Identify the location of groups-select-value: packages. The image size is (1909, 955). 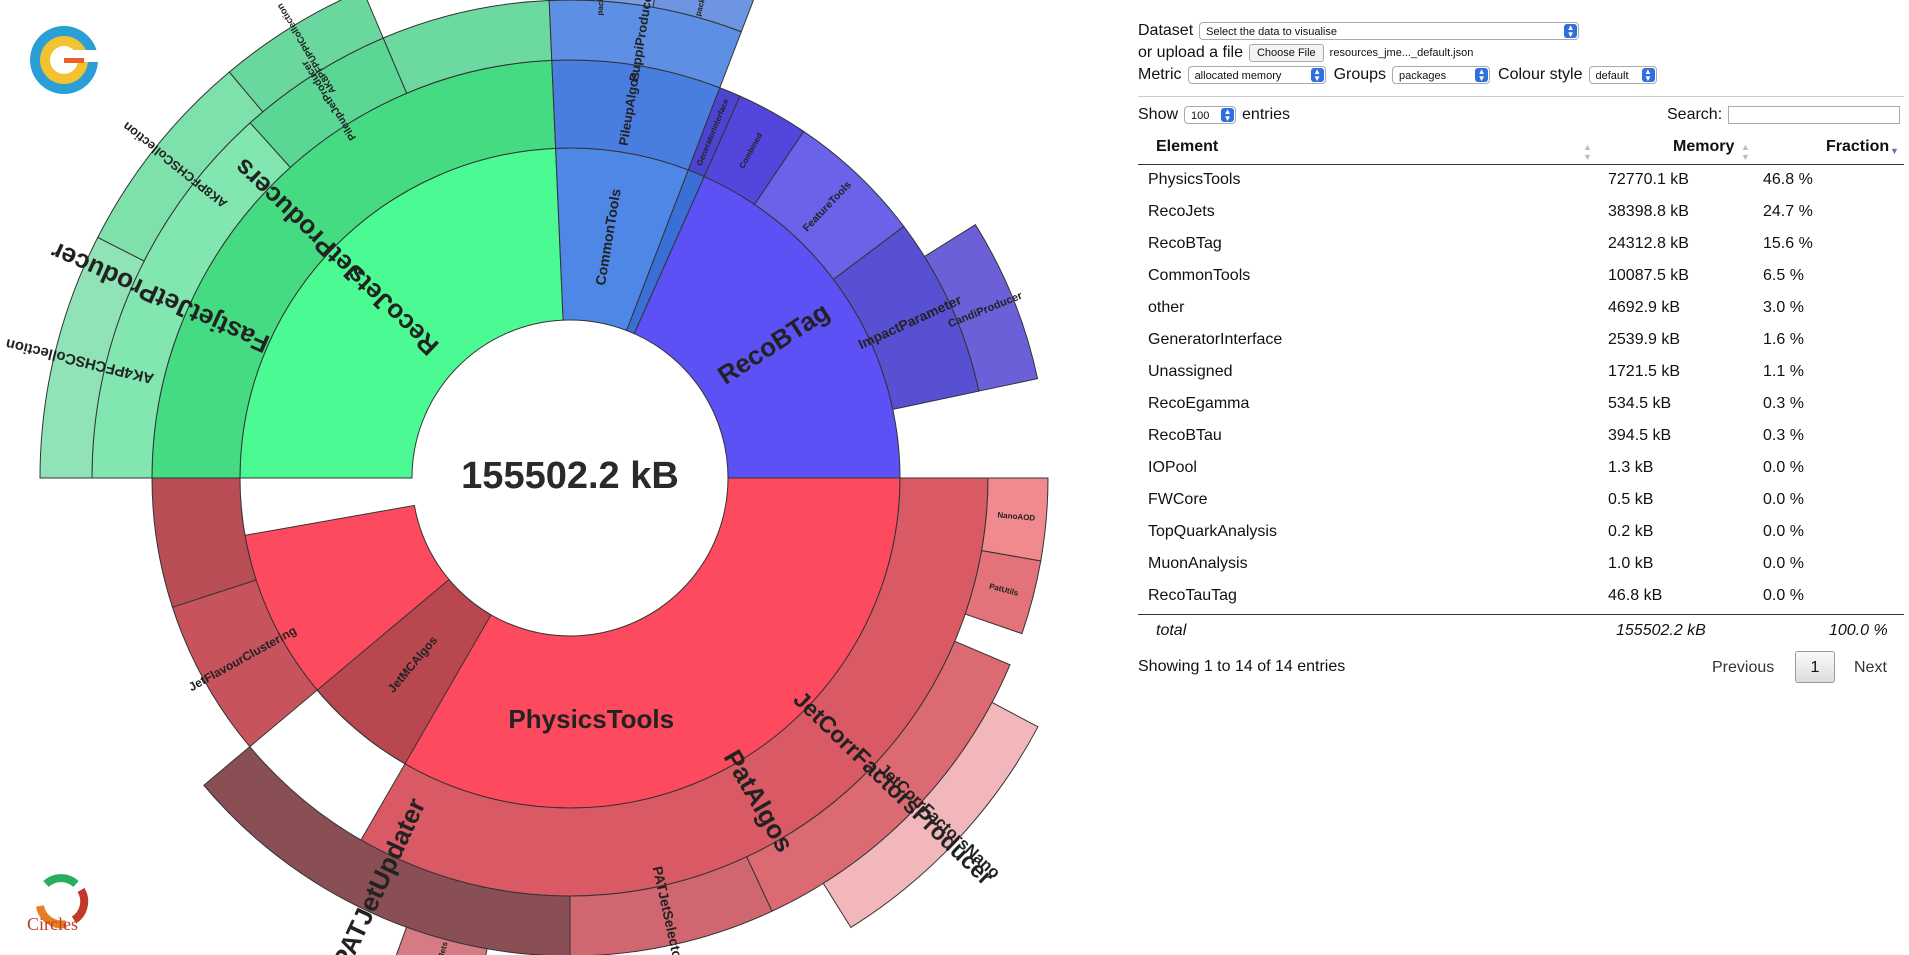
(1423, 76).